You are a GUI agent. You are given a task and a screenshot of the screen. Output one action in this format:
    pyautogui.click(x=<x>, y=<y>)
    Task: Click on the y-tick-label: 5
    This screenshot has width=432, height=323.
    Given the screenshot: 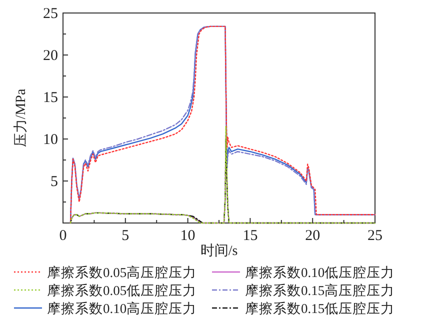 What is the action you would take?
    pyautogui.click(x=54, y=182)
    